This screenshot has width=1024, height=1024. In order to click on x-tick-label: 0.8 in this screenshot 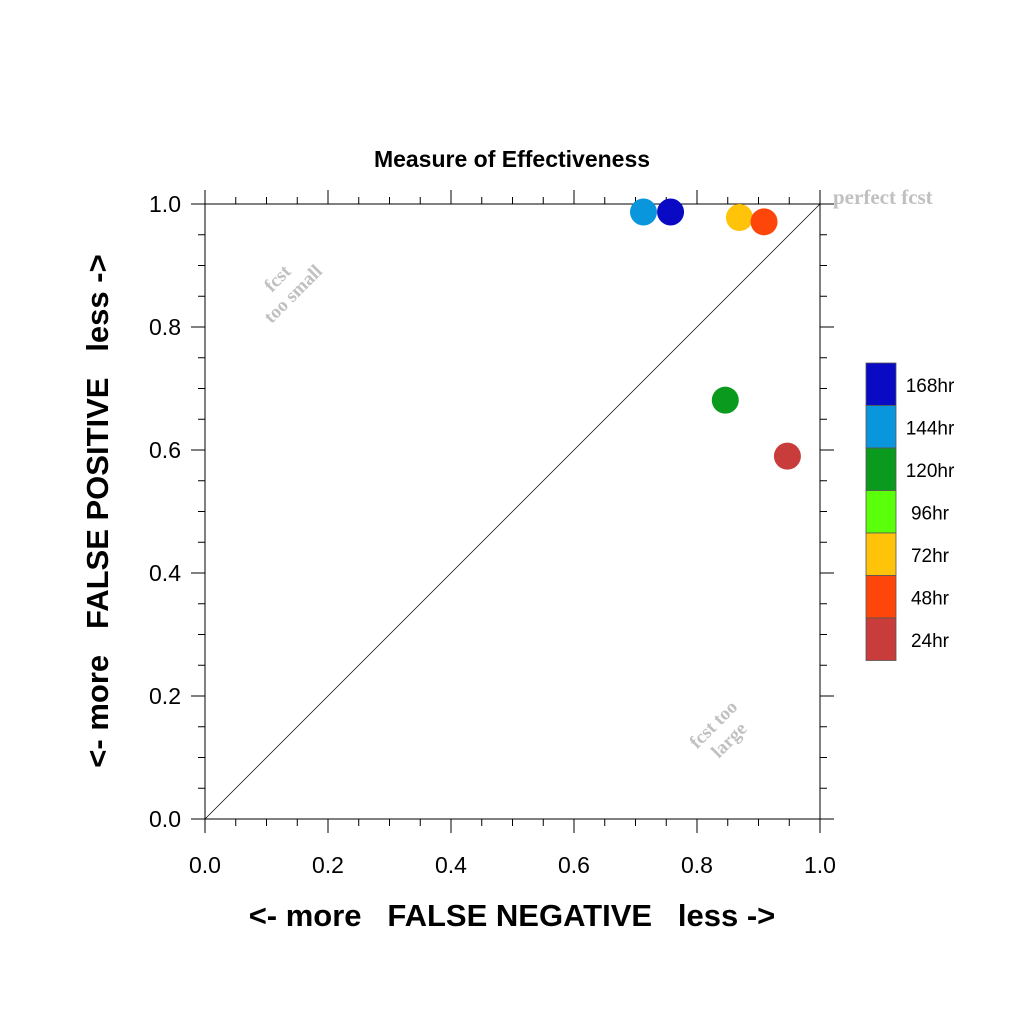, I will do `click(697, 865)`.